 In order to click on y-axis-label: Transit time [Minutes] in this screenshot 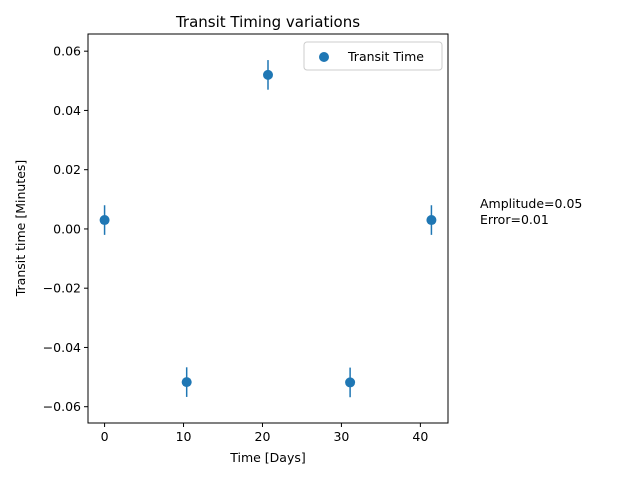, I will do `click(20, 229)`.